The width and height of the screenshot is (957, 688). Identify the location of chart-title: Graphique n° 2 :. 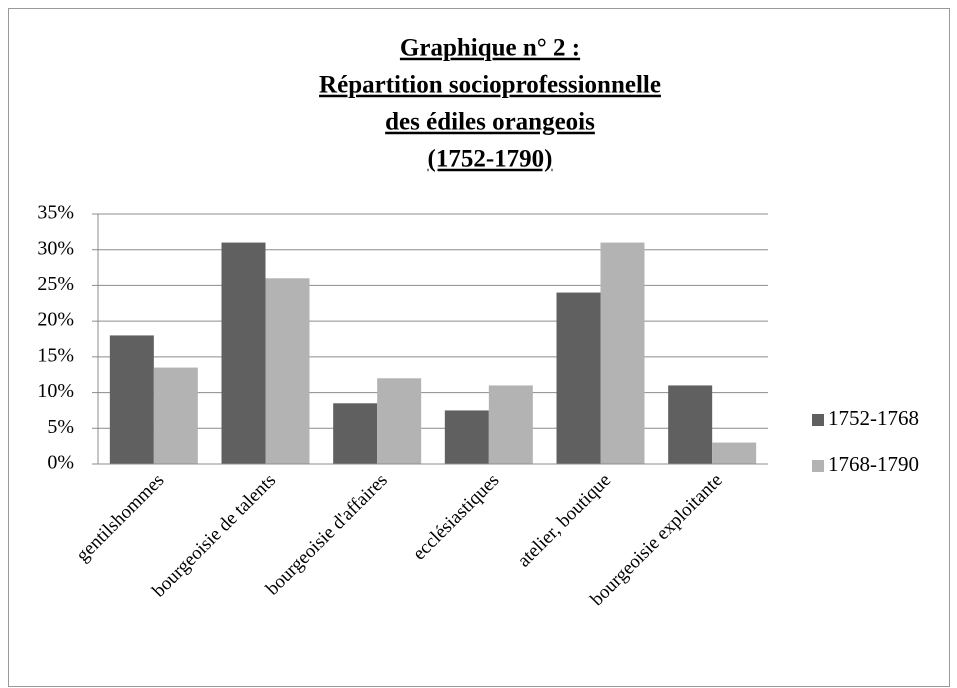
(490, 48).